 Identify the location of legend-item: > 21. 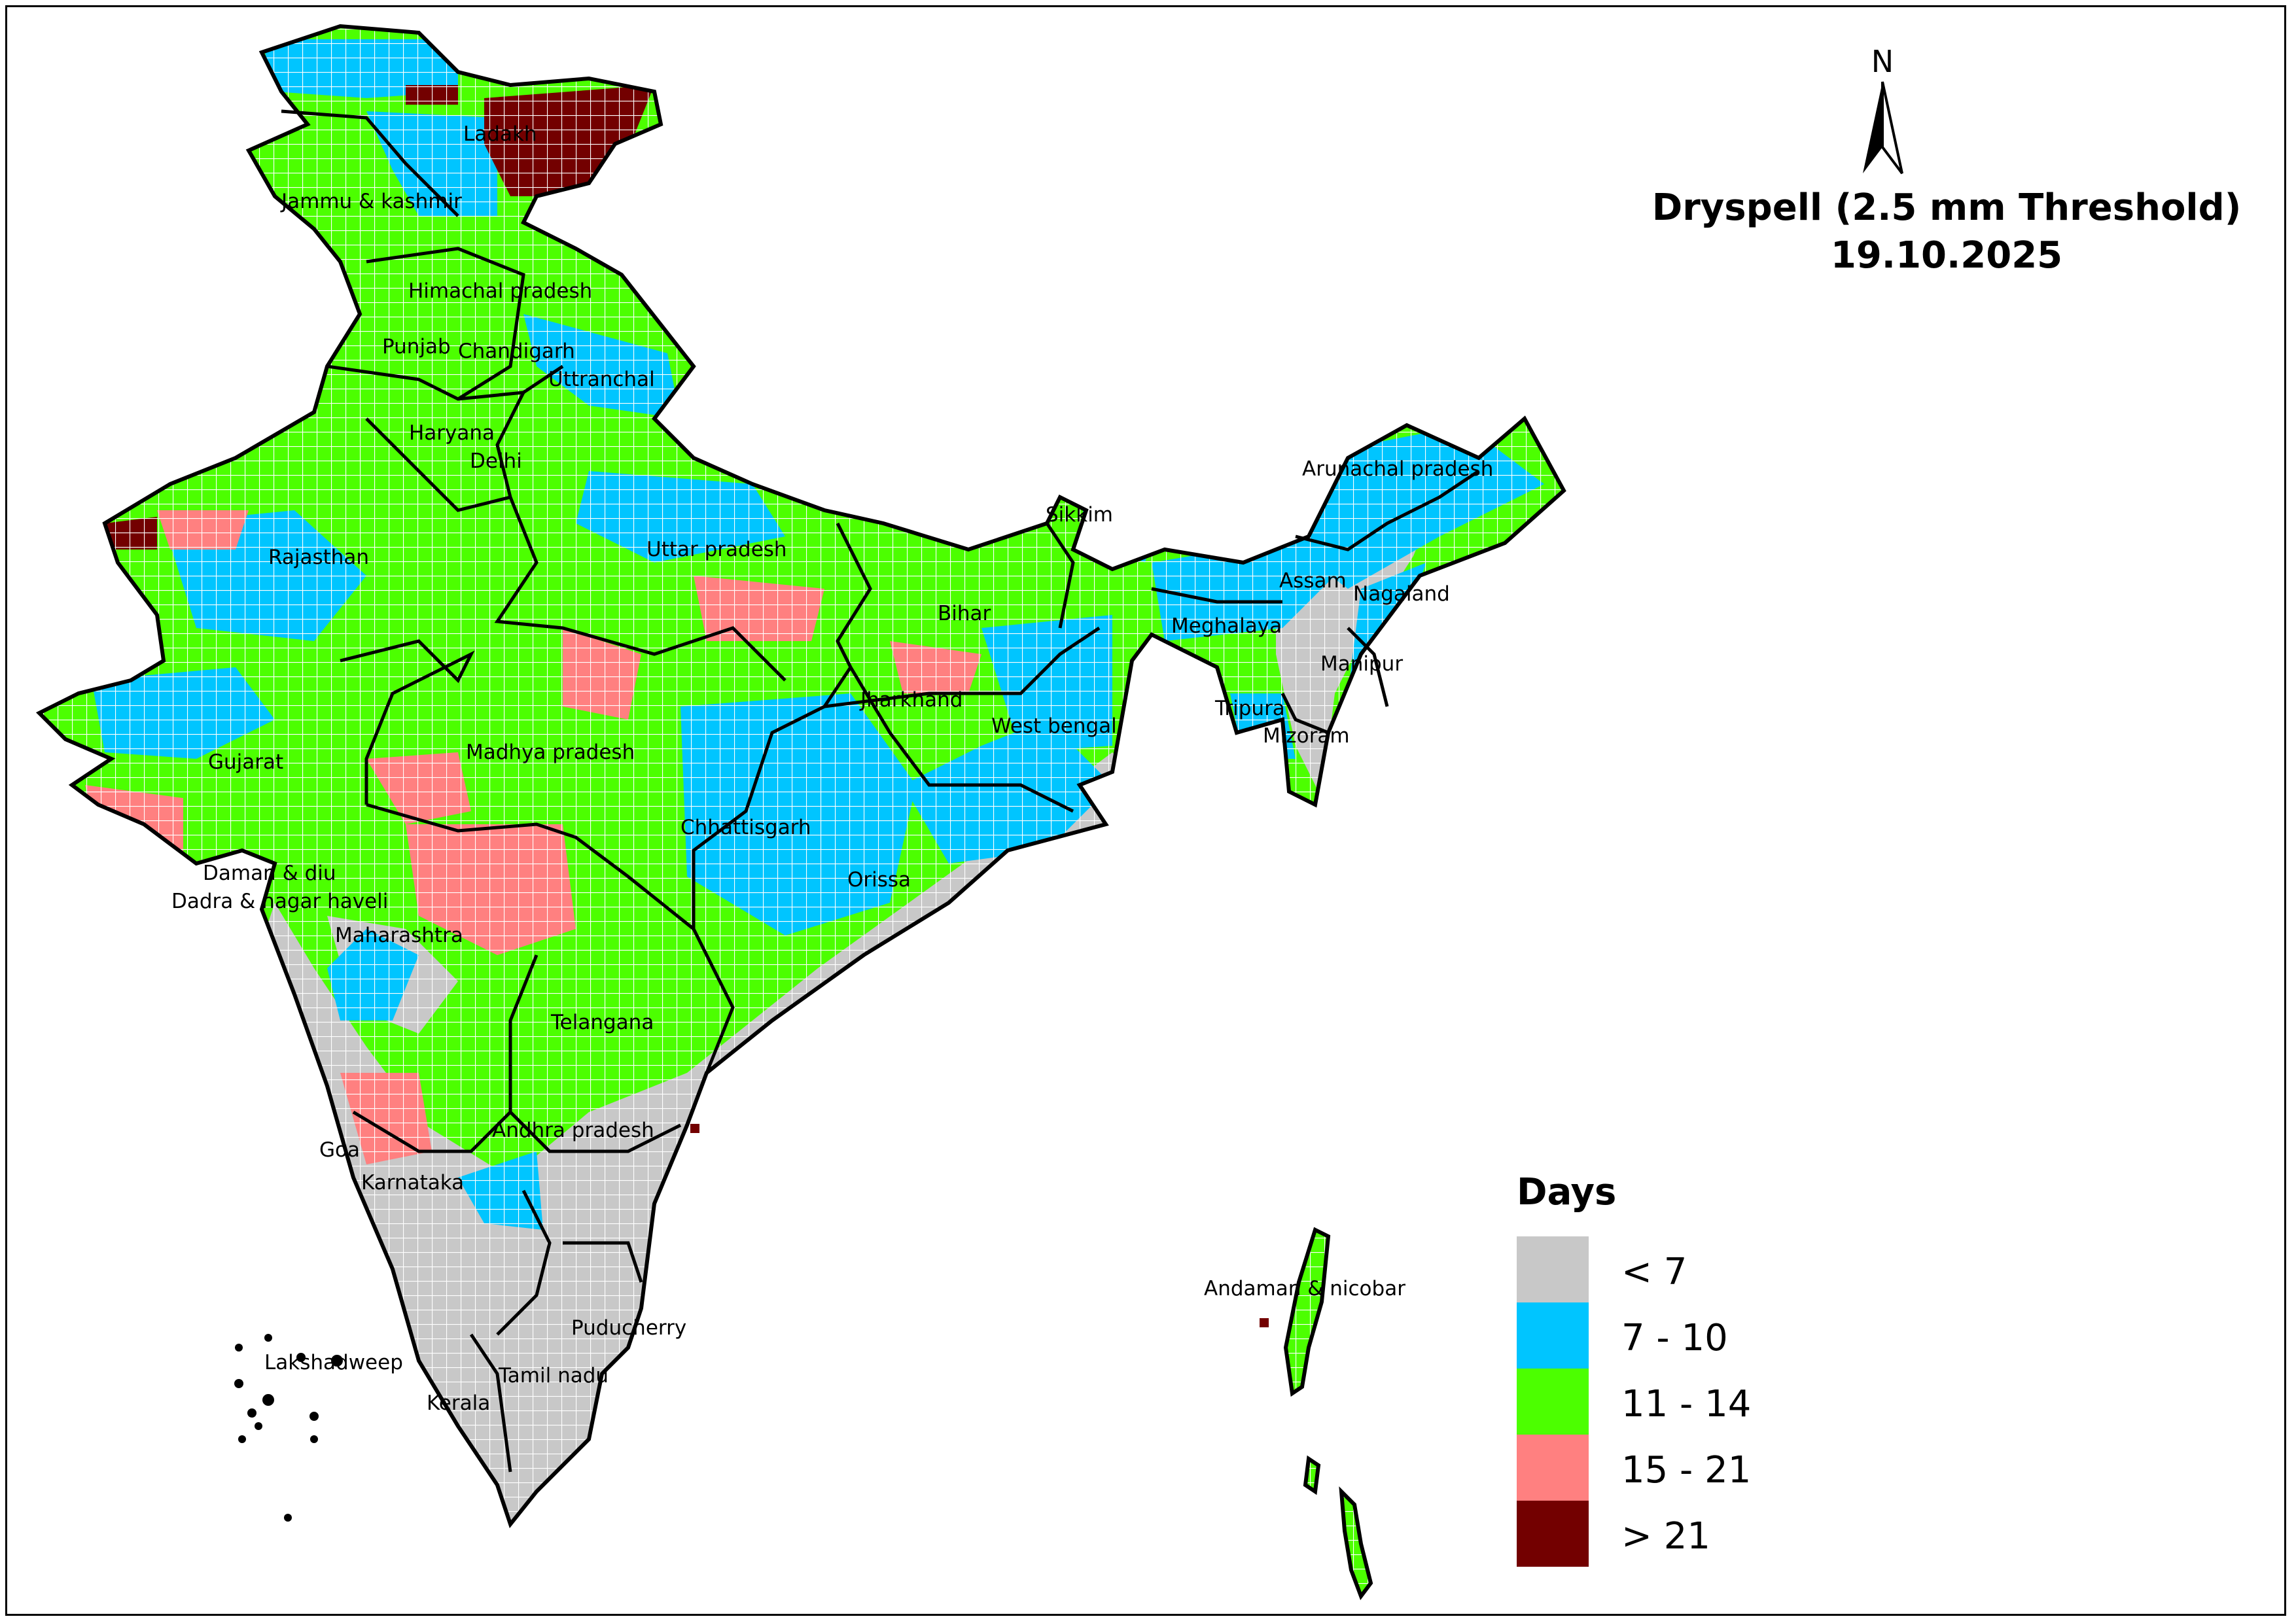
(1654, 1534).